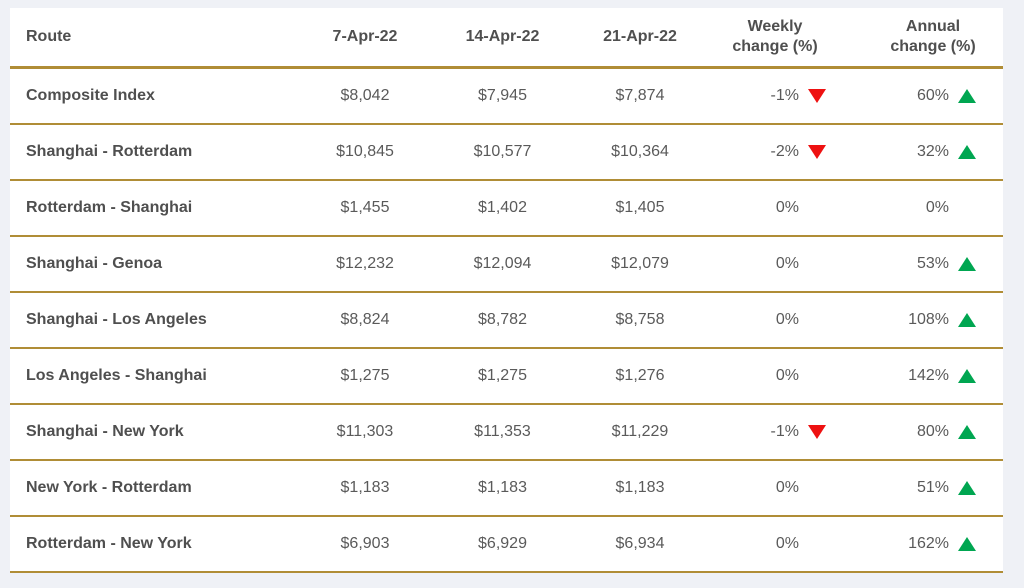 This screenshot has width=1024, height=588. What do you see at coordinates (502, 487) in the screenshot?
I see `price-14-apr: $1,183` at bounding box center [502, 487].